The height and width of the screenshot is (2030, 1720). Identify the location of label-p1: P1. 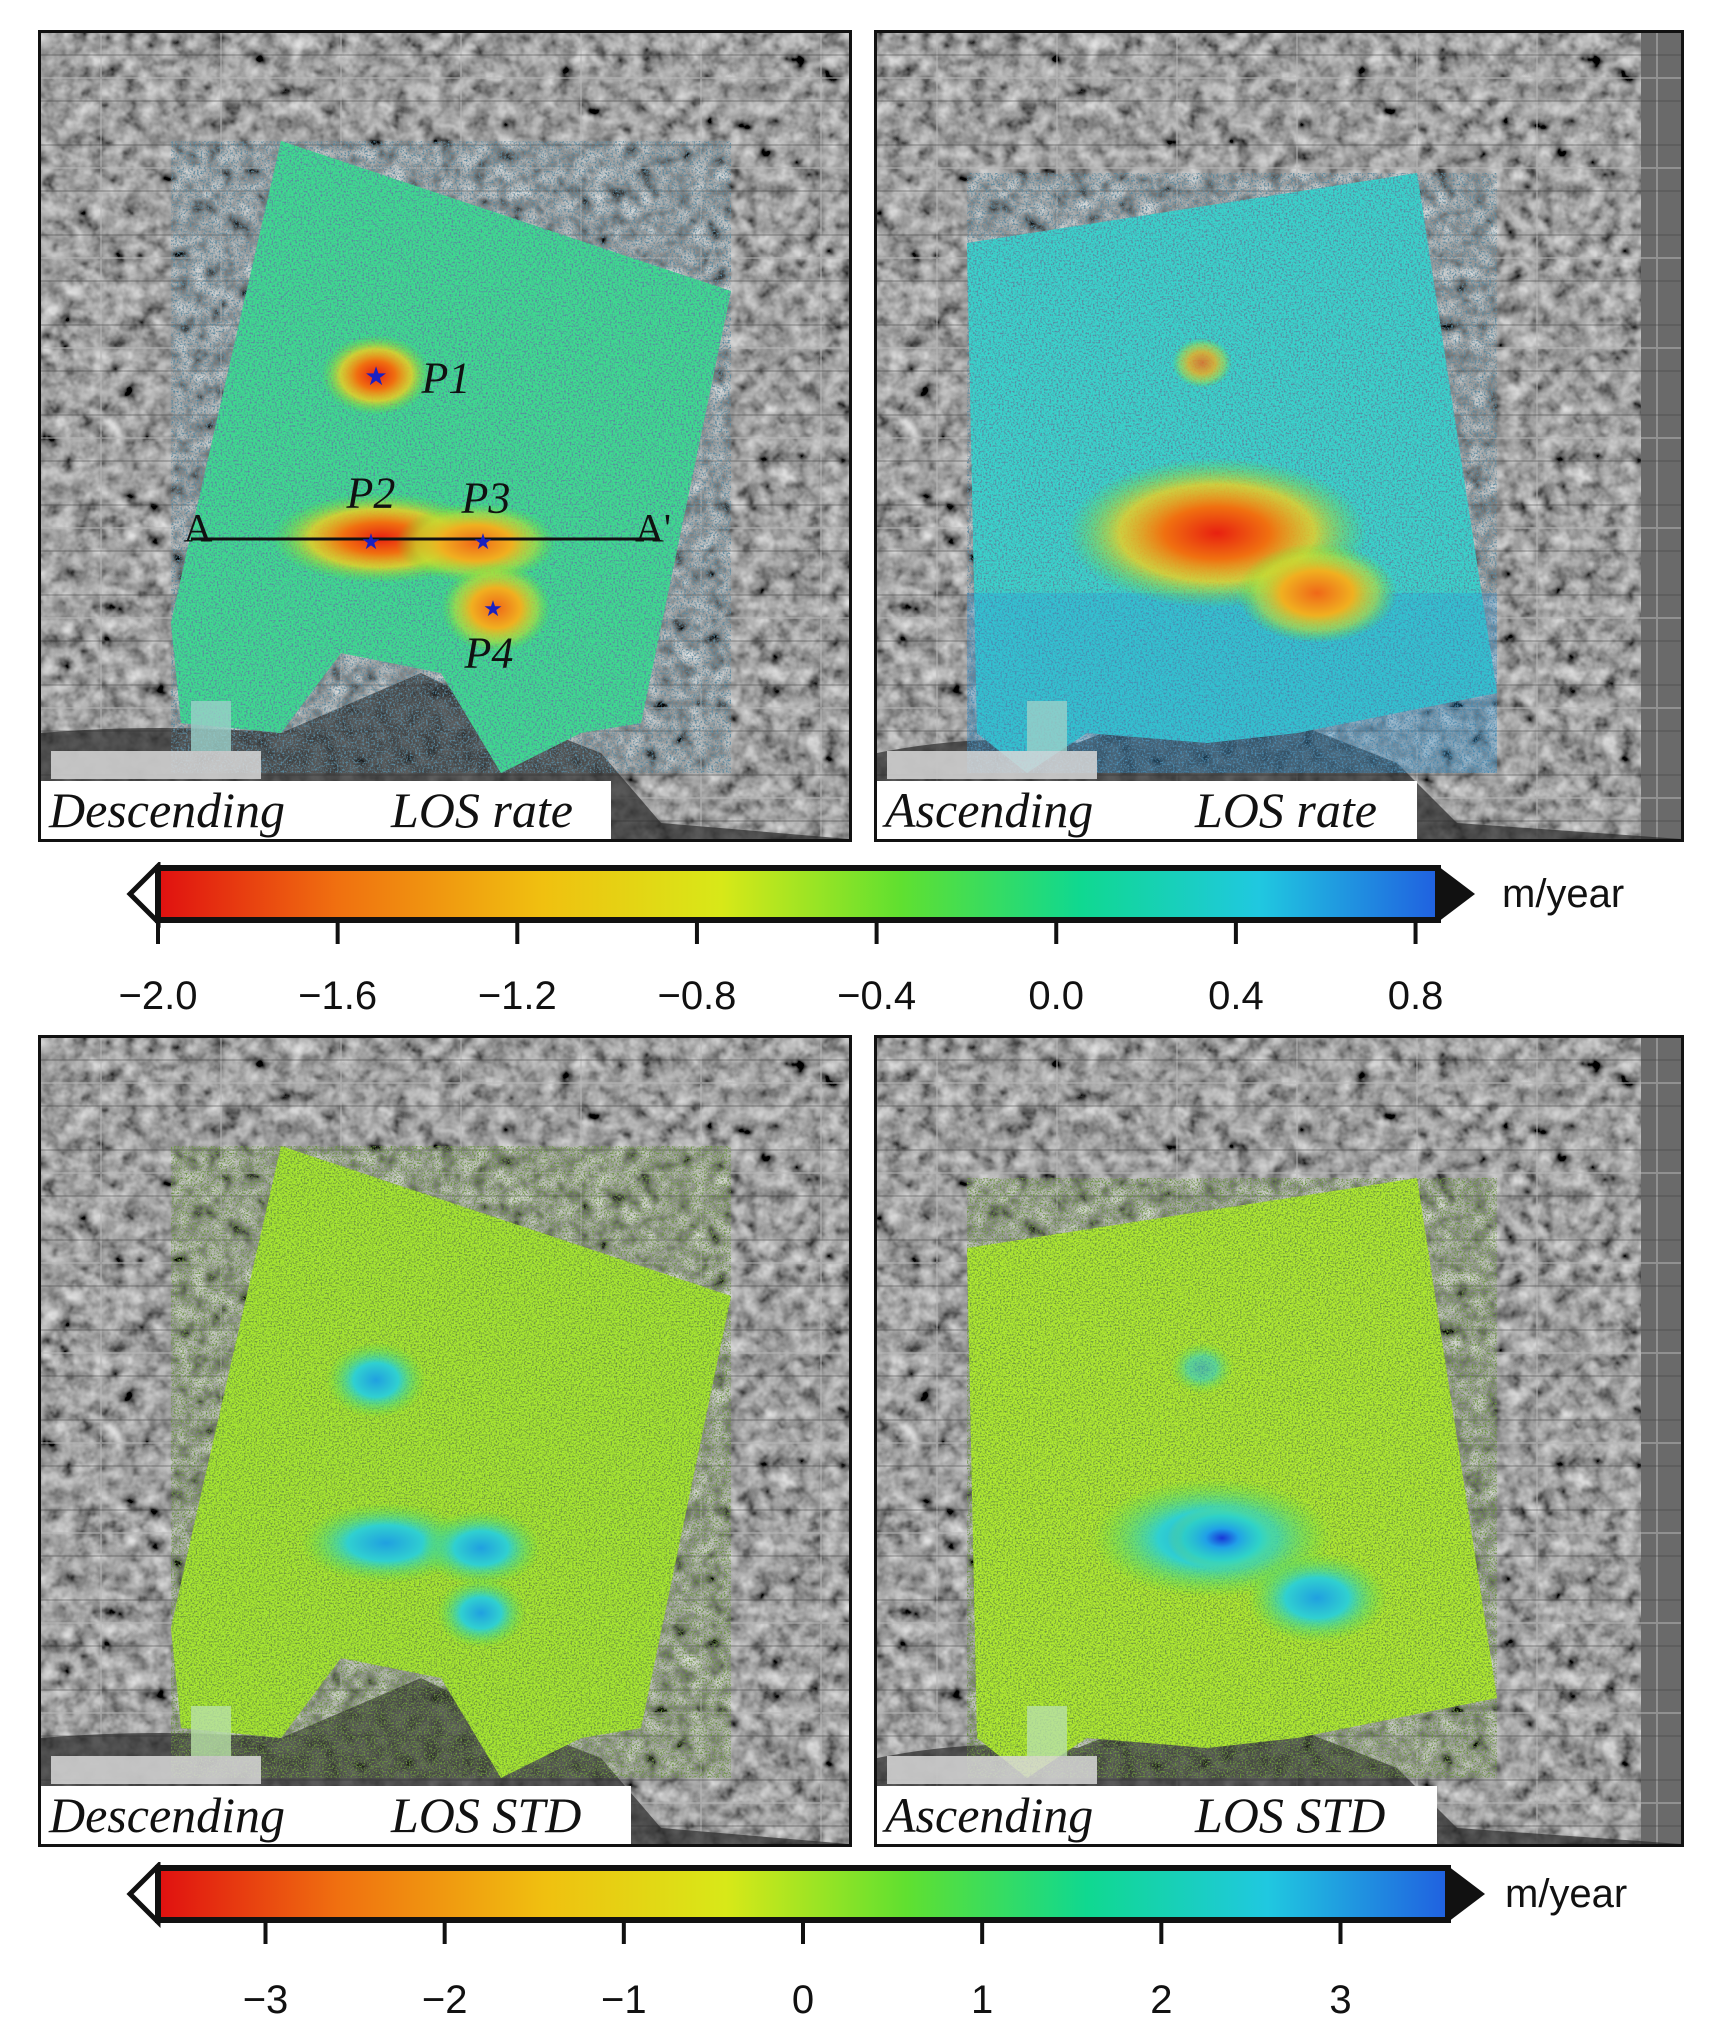
(446, 378).